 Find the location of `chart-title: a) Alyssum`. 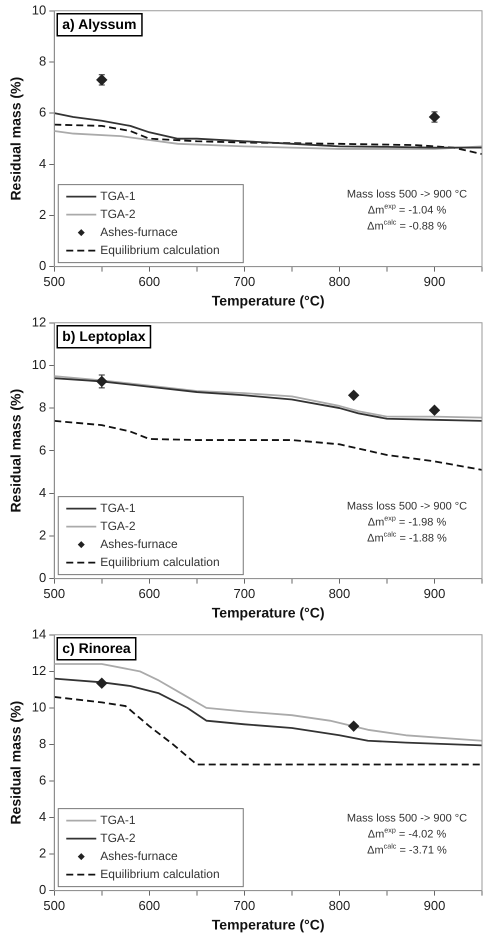

chart-title: a) Alyssum is located at coordinates (99, 24).